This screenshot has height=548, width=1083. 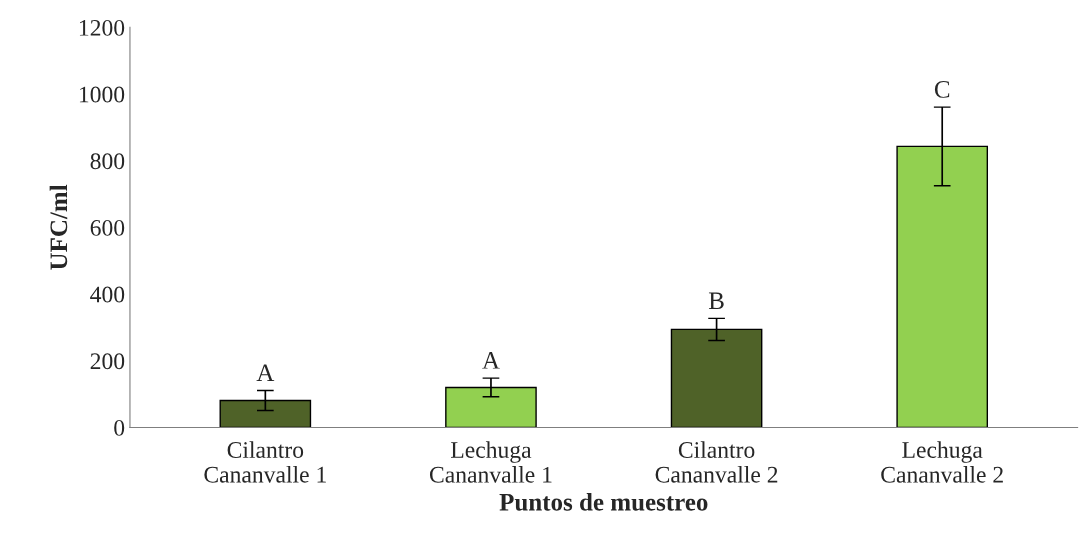 What do you see at coordinates (942, 462) in the screenshot?
I see `x-tick-label: Lechuga Cananvalle 2` at bounding box center [942, 462].